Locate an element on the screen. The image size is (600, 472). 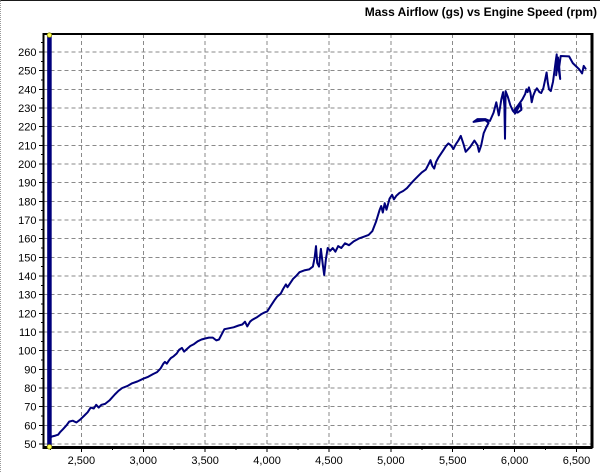
y-tick-label: 70 is located at coordinates (30, 408).